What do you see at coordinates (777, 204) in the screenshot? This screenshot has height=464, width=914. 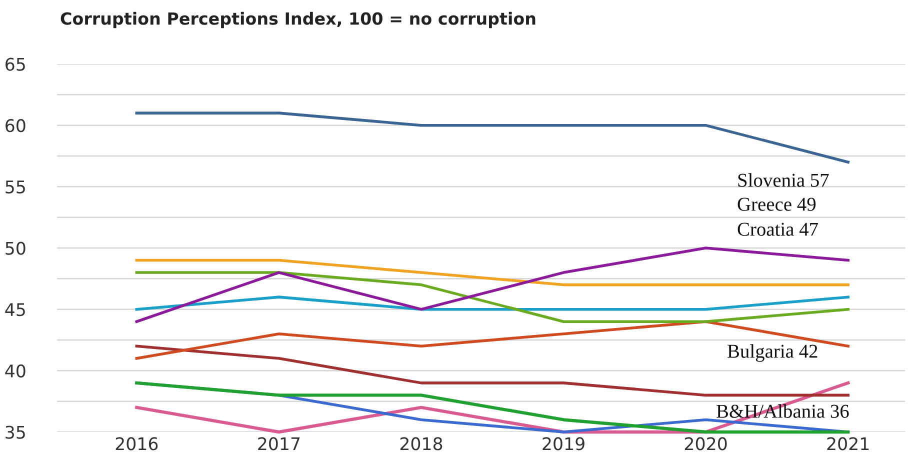 I see `annotation: Greece 49` at bounding box center [777, 204].